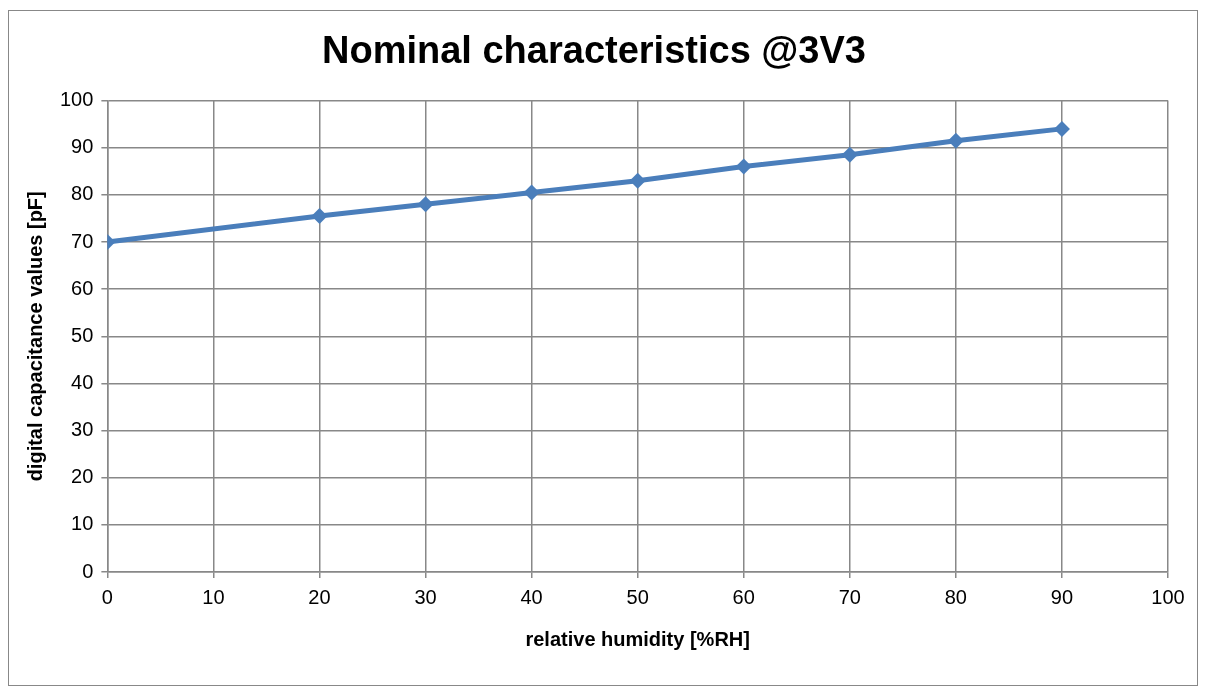  I want to click on y-tick-label: 60, so click(82, 287).